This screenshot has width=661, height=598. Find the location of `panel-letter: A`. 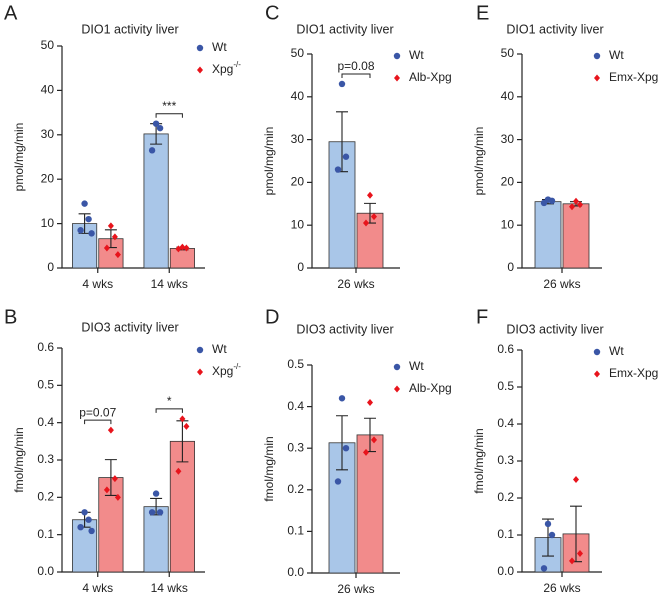

panel-letter: A is located at coordinates (11, 13).